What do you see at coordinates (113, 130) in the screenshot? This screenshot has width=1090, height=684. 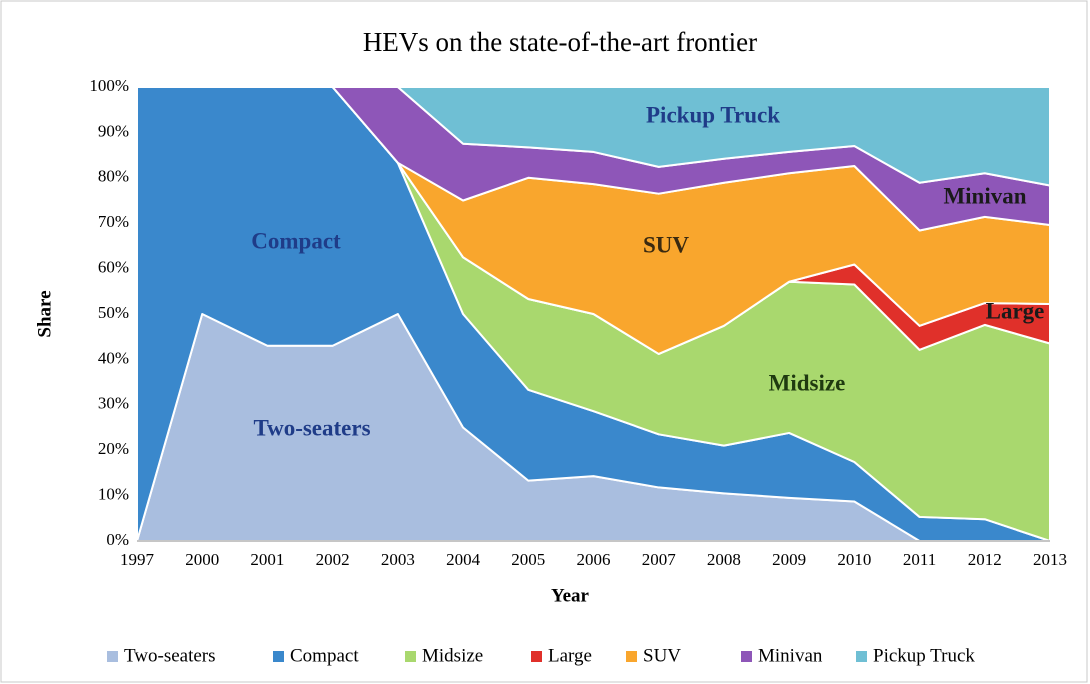 I see `y-tick-label: 90%` at bounding box center [113, 130].